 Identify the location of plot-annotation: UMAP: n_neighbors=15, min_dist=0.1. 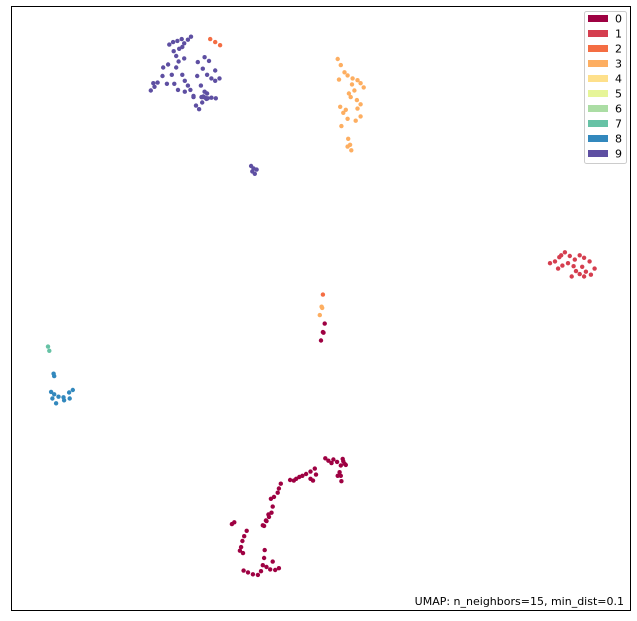
(519, 601).